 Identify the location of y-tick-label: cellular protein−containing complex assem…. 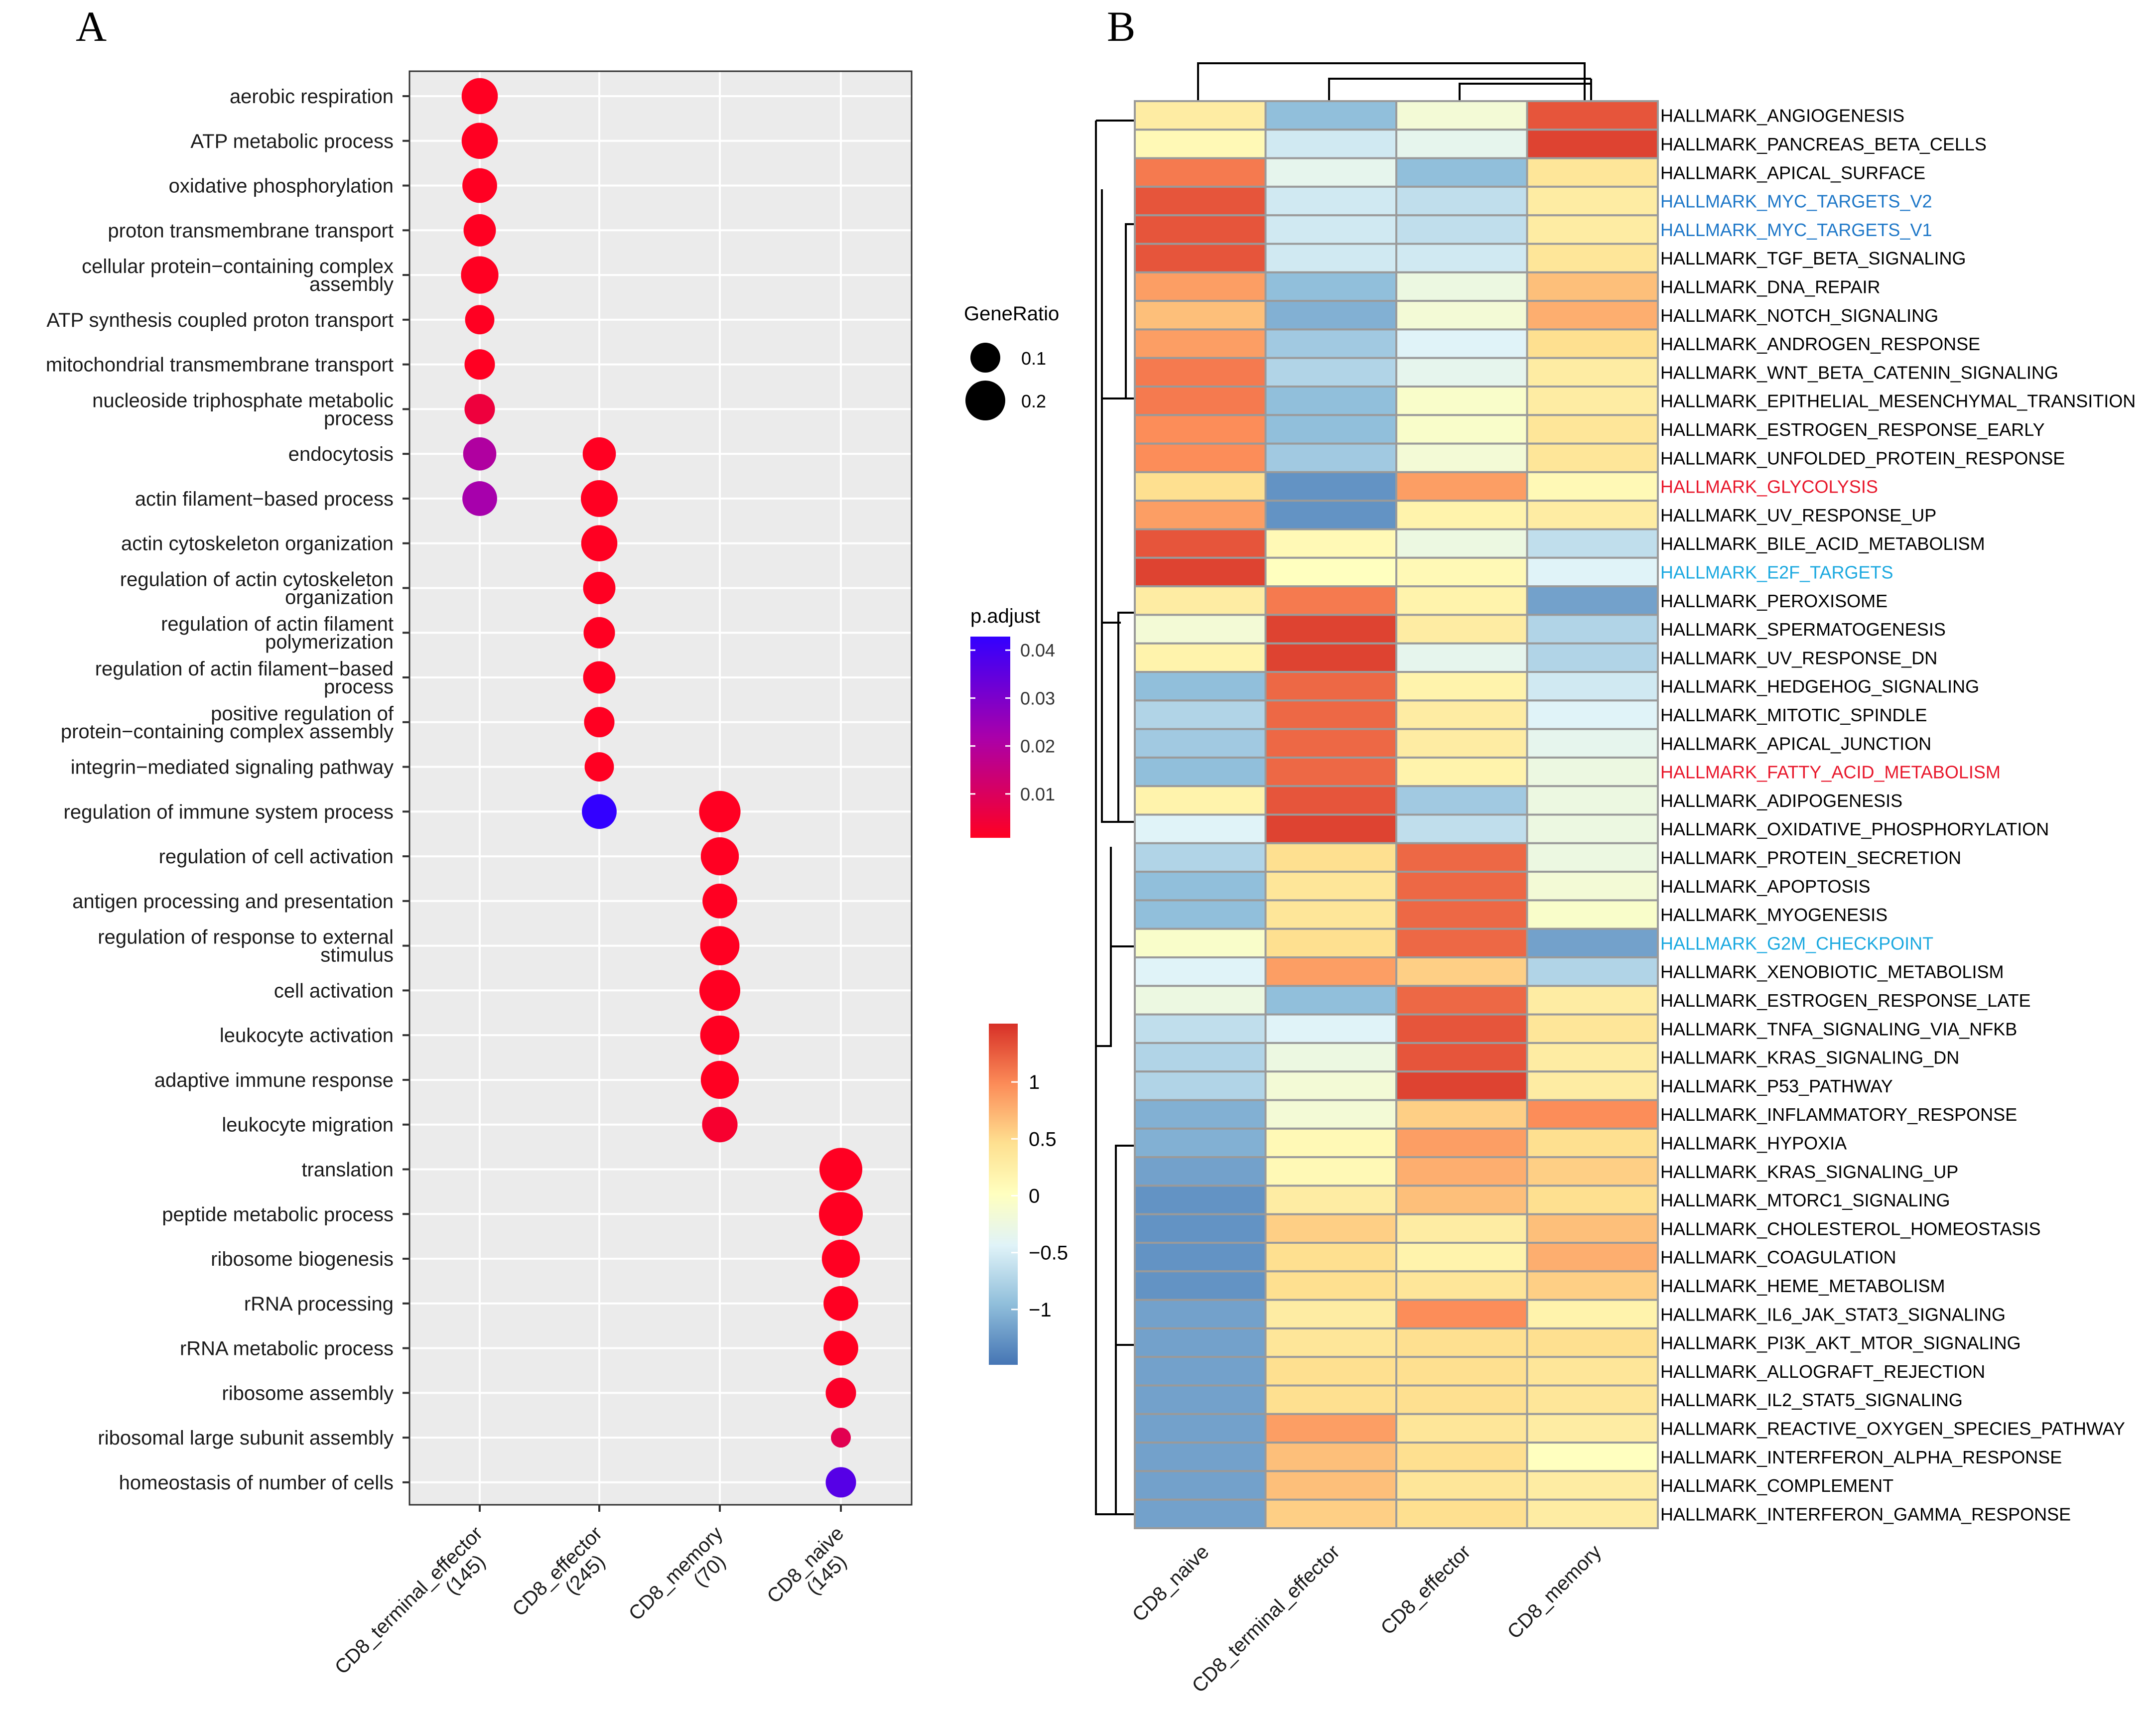
(238, 275).